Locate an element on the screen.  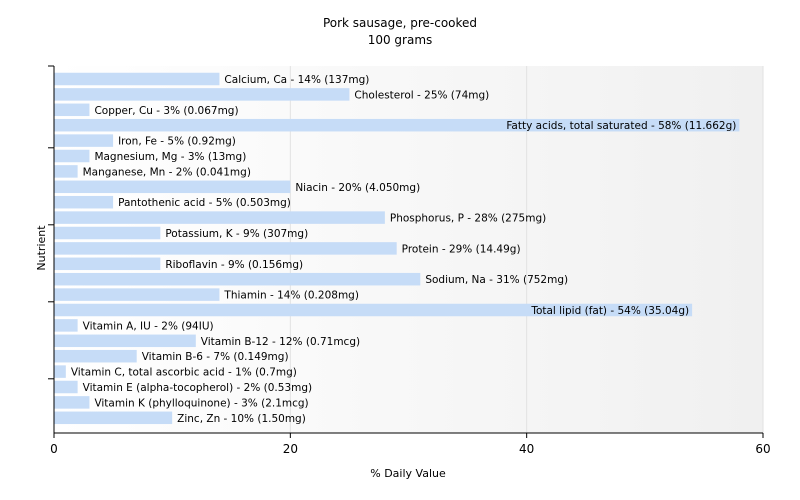
bar-label-7: Niacin - 20% (4.050mg) is located at coordinates (357, 188).